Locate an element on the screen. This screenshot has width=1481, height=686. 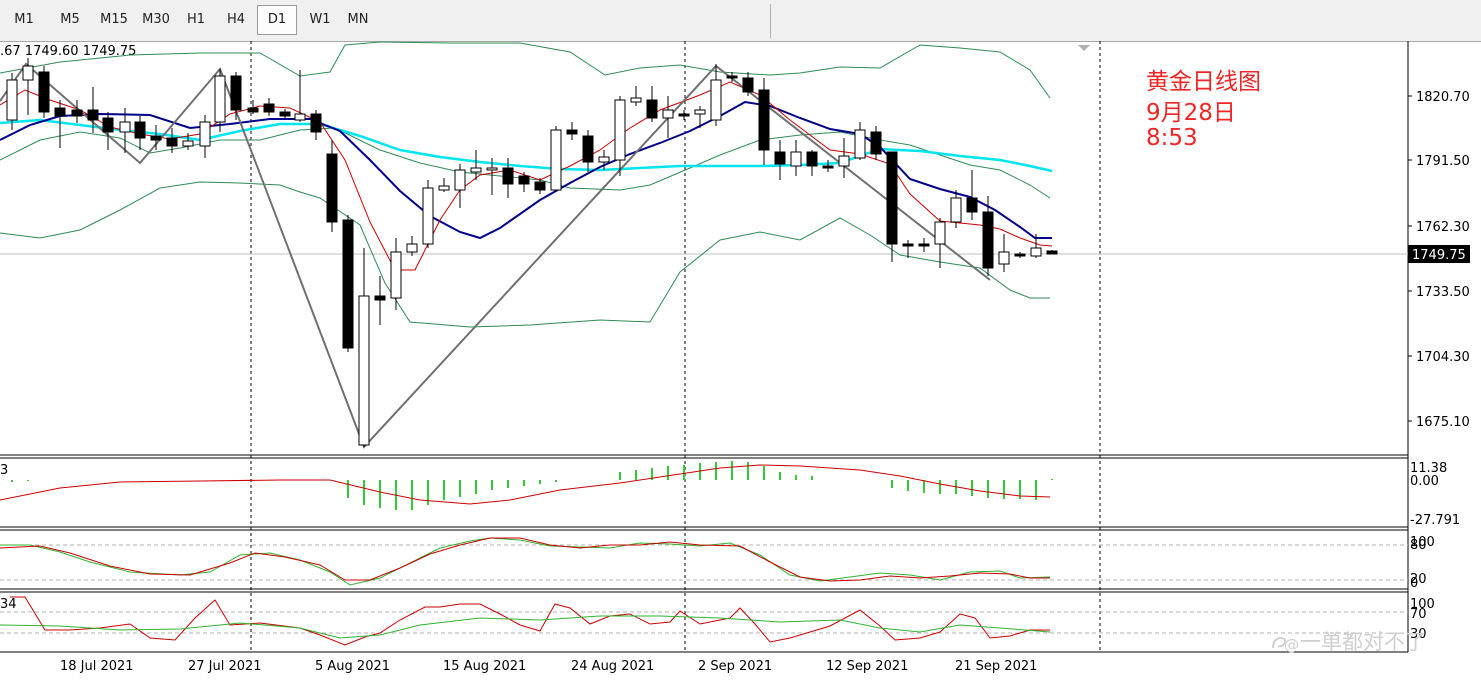
stoch-tick-label: 0 is located at coordinates (1414, 583).